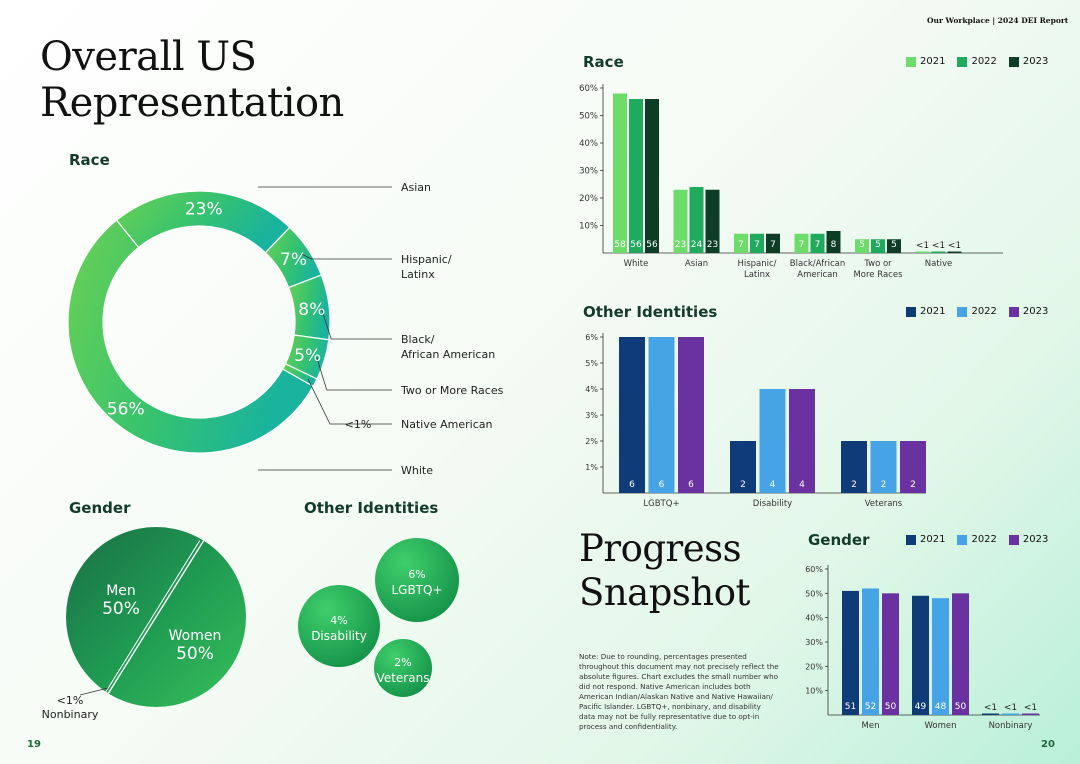 Image resolution: width=1080 pixels, height=764 pixels. What do you see at coordinates (371, 508) in the screenshot?
I see `other-bubbles-title: Other Identities` at bounding box center [371, 508].